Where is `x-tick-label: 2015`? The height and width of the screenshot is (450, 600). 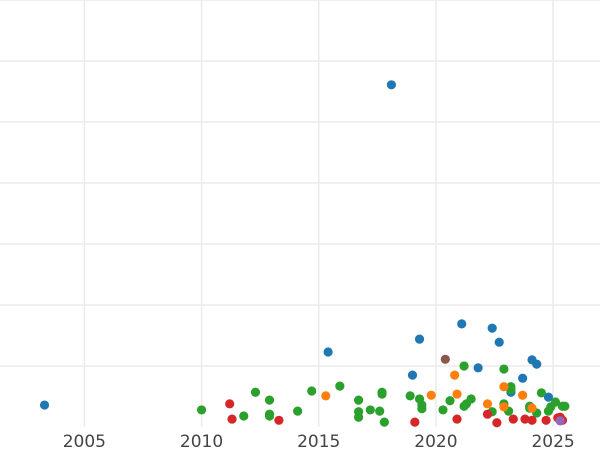
x-tick-label: 2015 is located at coordinates (318, 441).